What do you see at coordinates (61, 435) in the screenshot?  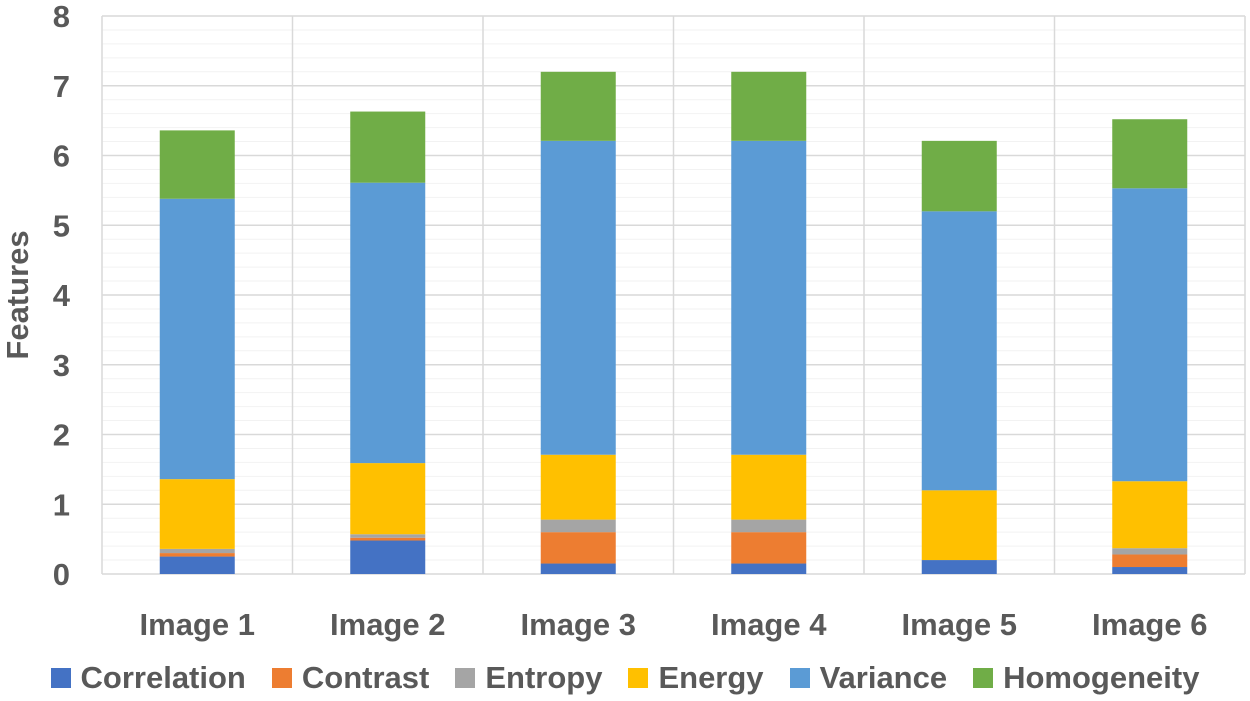 I see `y-tick-label: 2` at bounding box center [61, 435].